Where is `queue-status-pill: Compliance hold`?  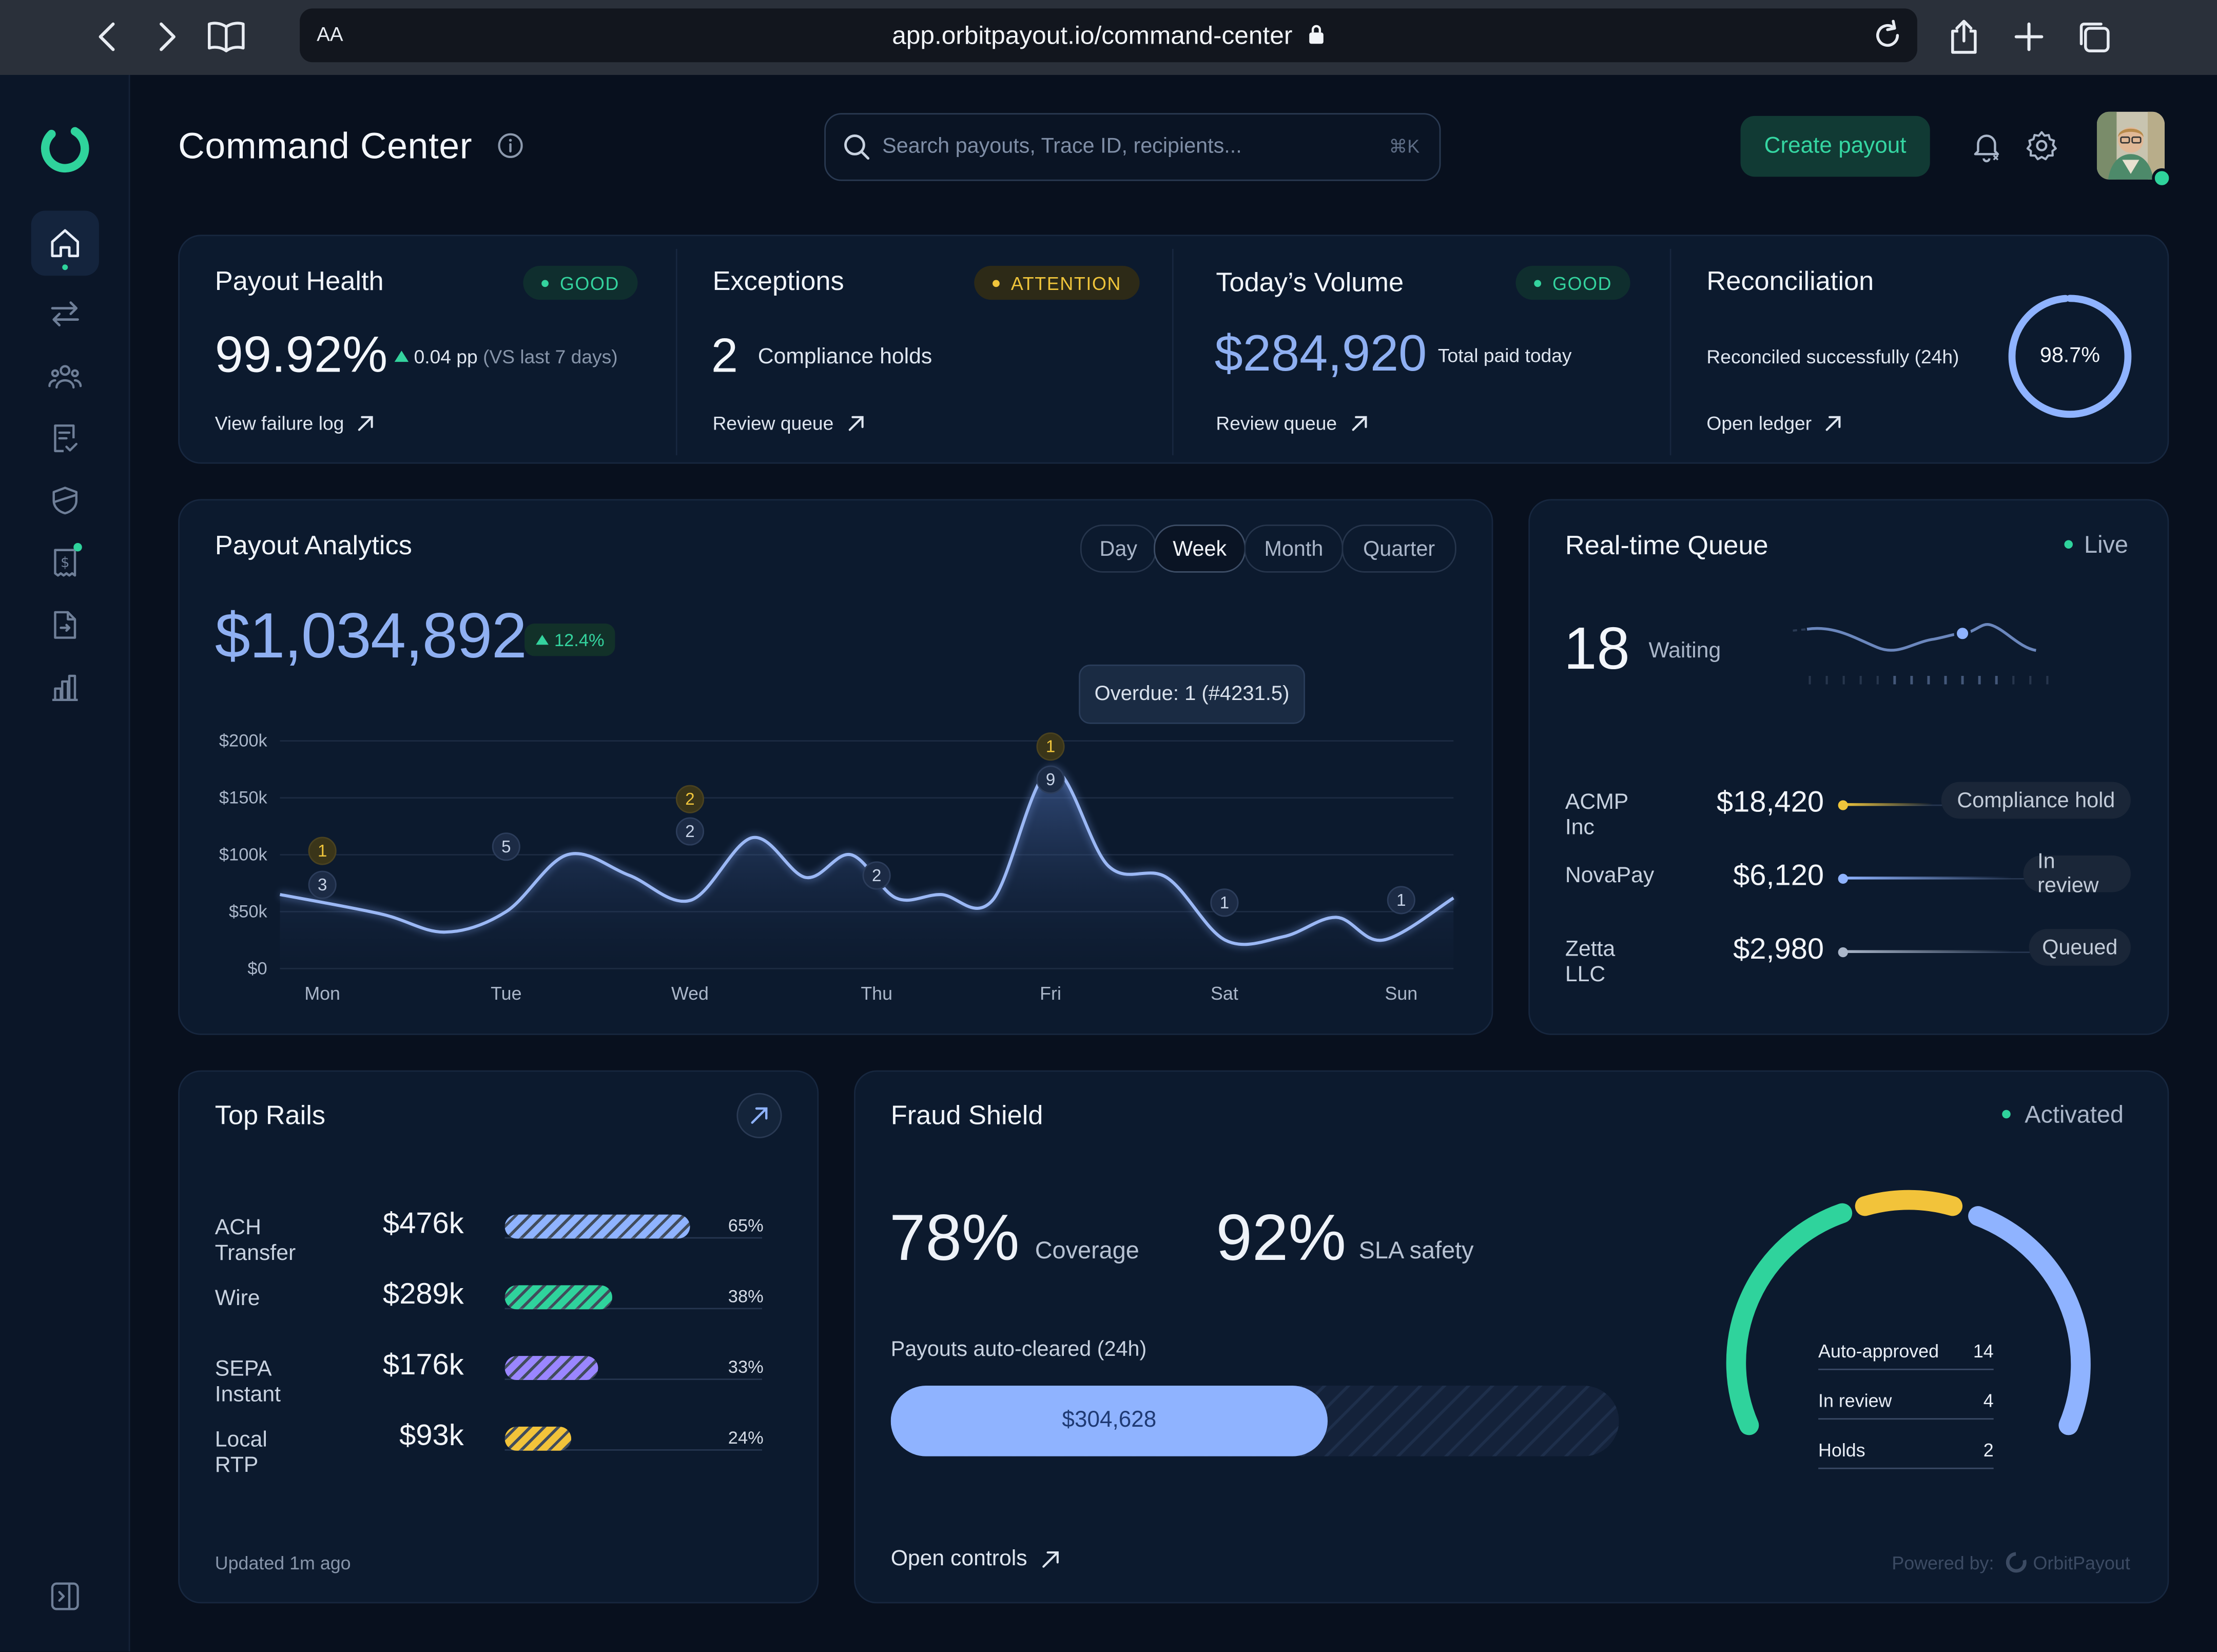
queue-status-pill: Compliance hold is located at coordinates (2036, 800).